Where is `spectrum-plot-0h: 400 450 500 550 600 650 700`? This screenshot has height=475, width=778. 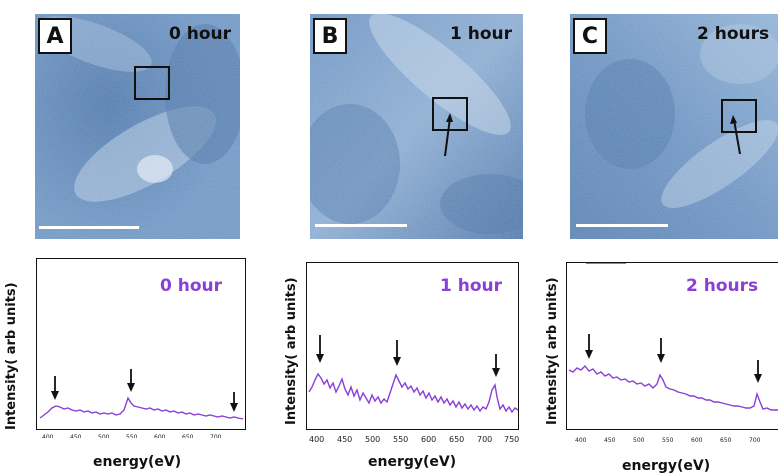 spectrum-plot-0h: 400 450 500 550 600 650 700 is located at coordinates (141, 349).